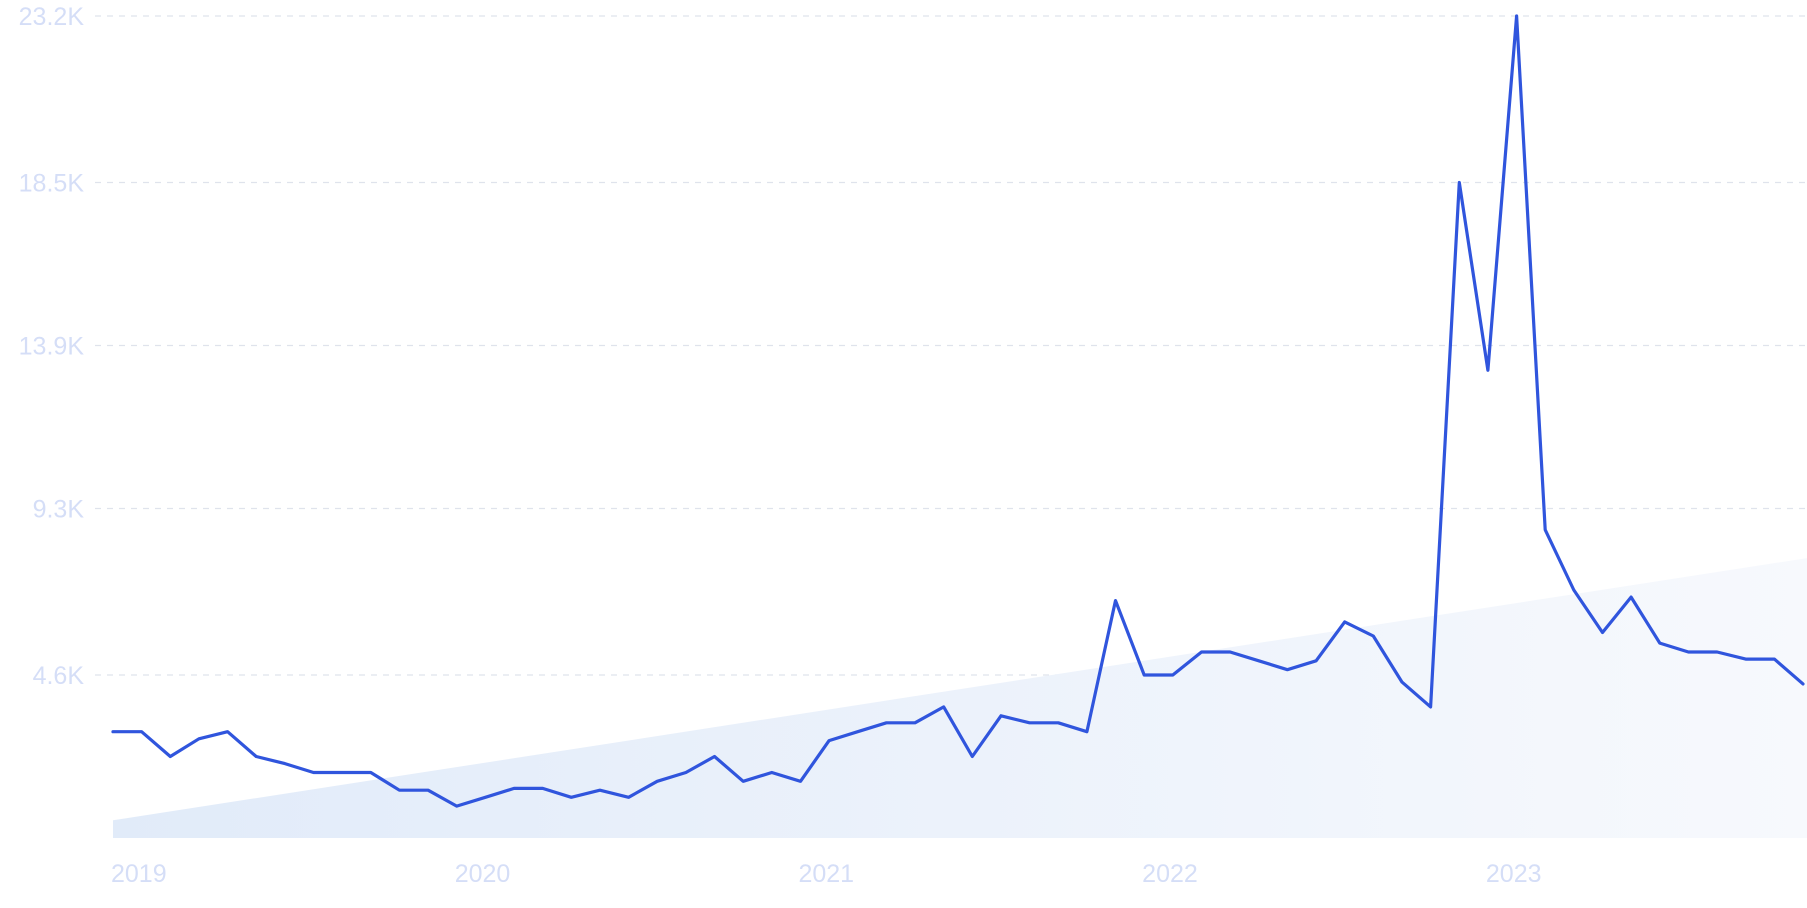  I want to click on x-tick-label: 2021, so click(826, 874).